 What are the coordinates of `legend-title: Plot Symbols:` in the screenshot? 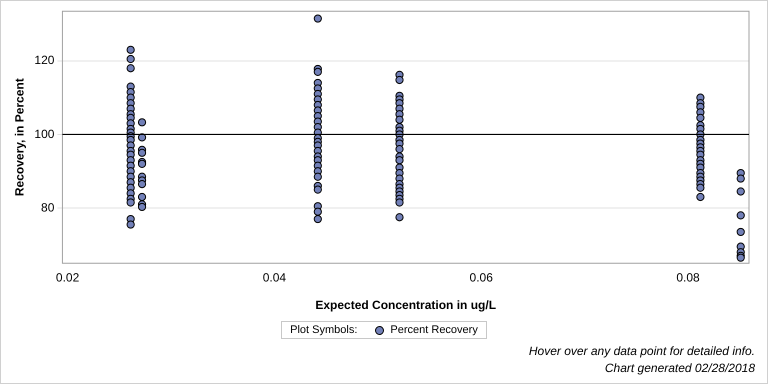 It's located at (324, 330).